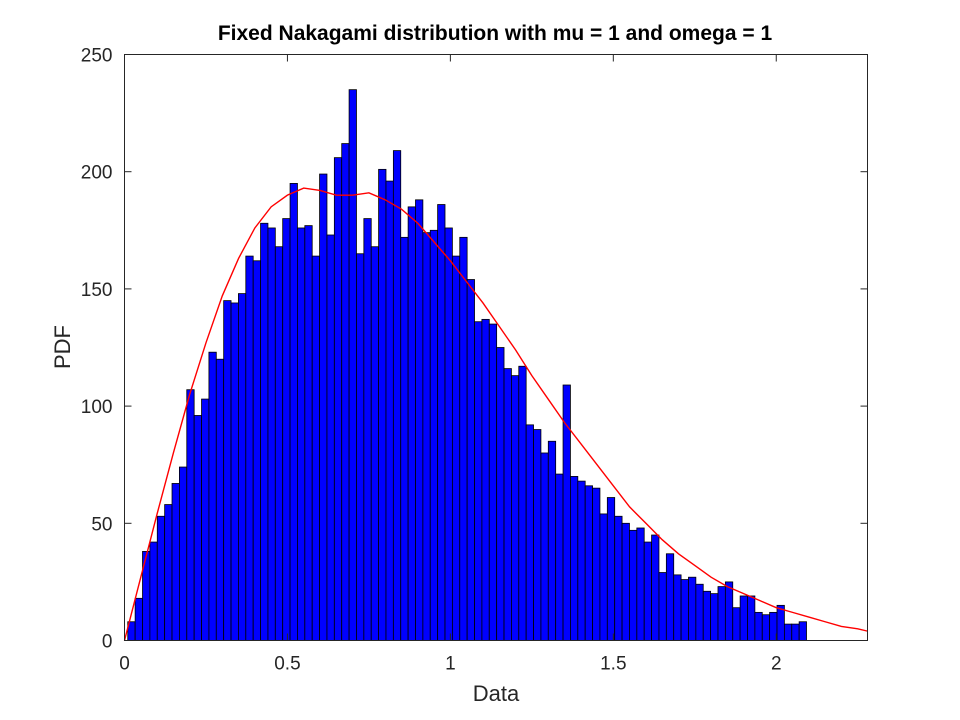  What do you see at coordinates (101, 524) in the screenshot?
I see `y-tick-label: 50` at bounding box center [101, 524].